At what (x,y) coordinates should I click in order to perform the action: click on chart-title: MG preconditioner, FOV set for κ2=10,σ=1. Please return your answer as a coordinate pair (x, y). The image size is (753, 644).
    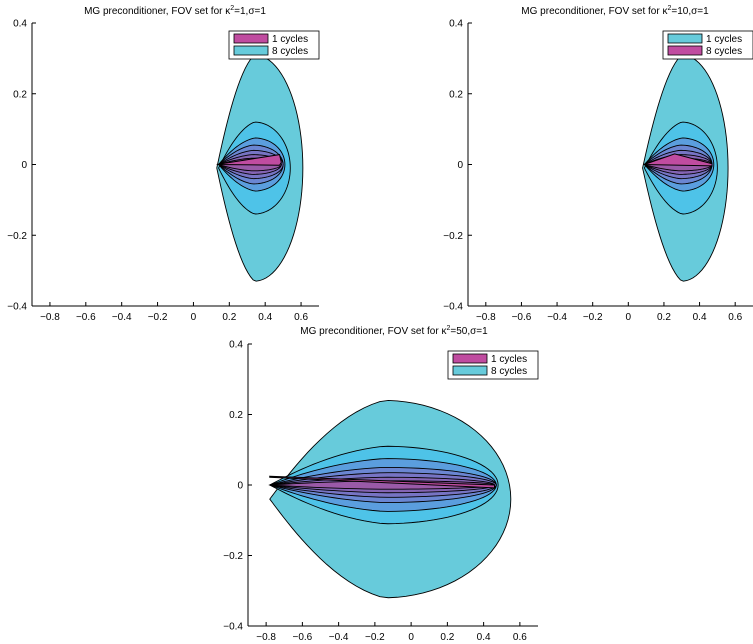
    Looking at the image, I should click on (615, 11).